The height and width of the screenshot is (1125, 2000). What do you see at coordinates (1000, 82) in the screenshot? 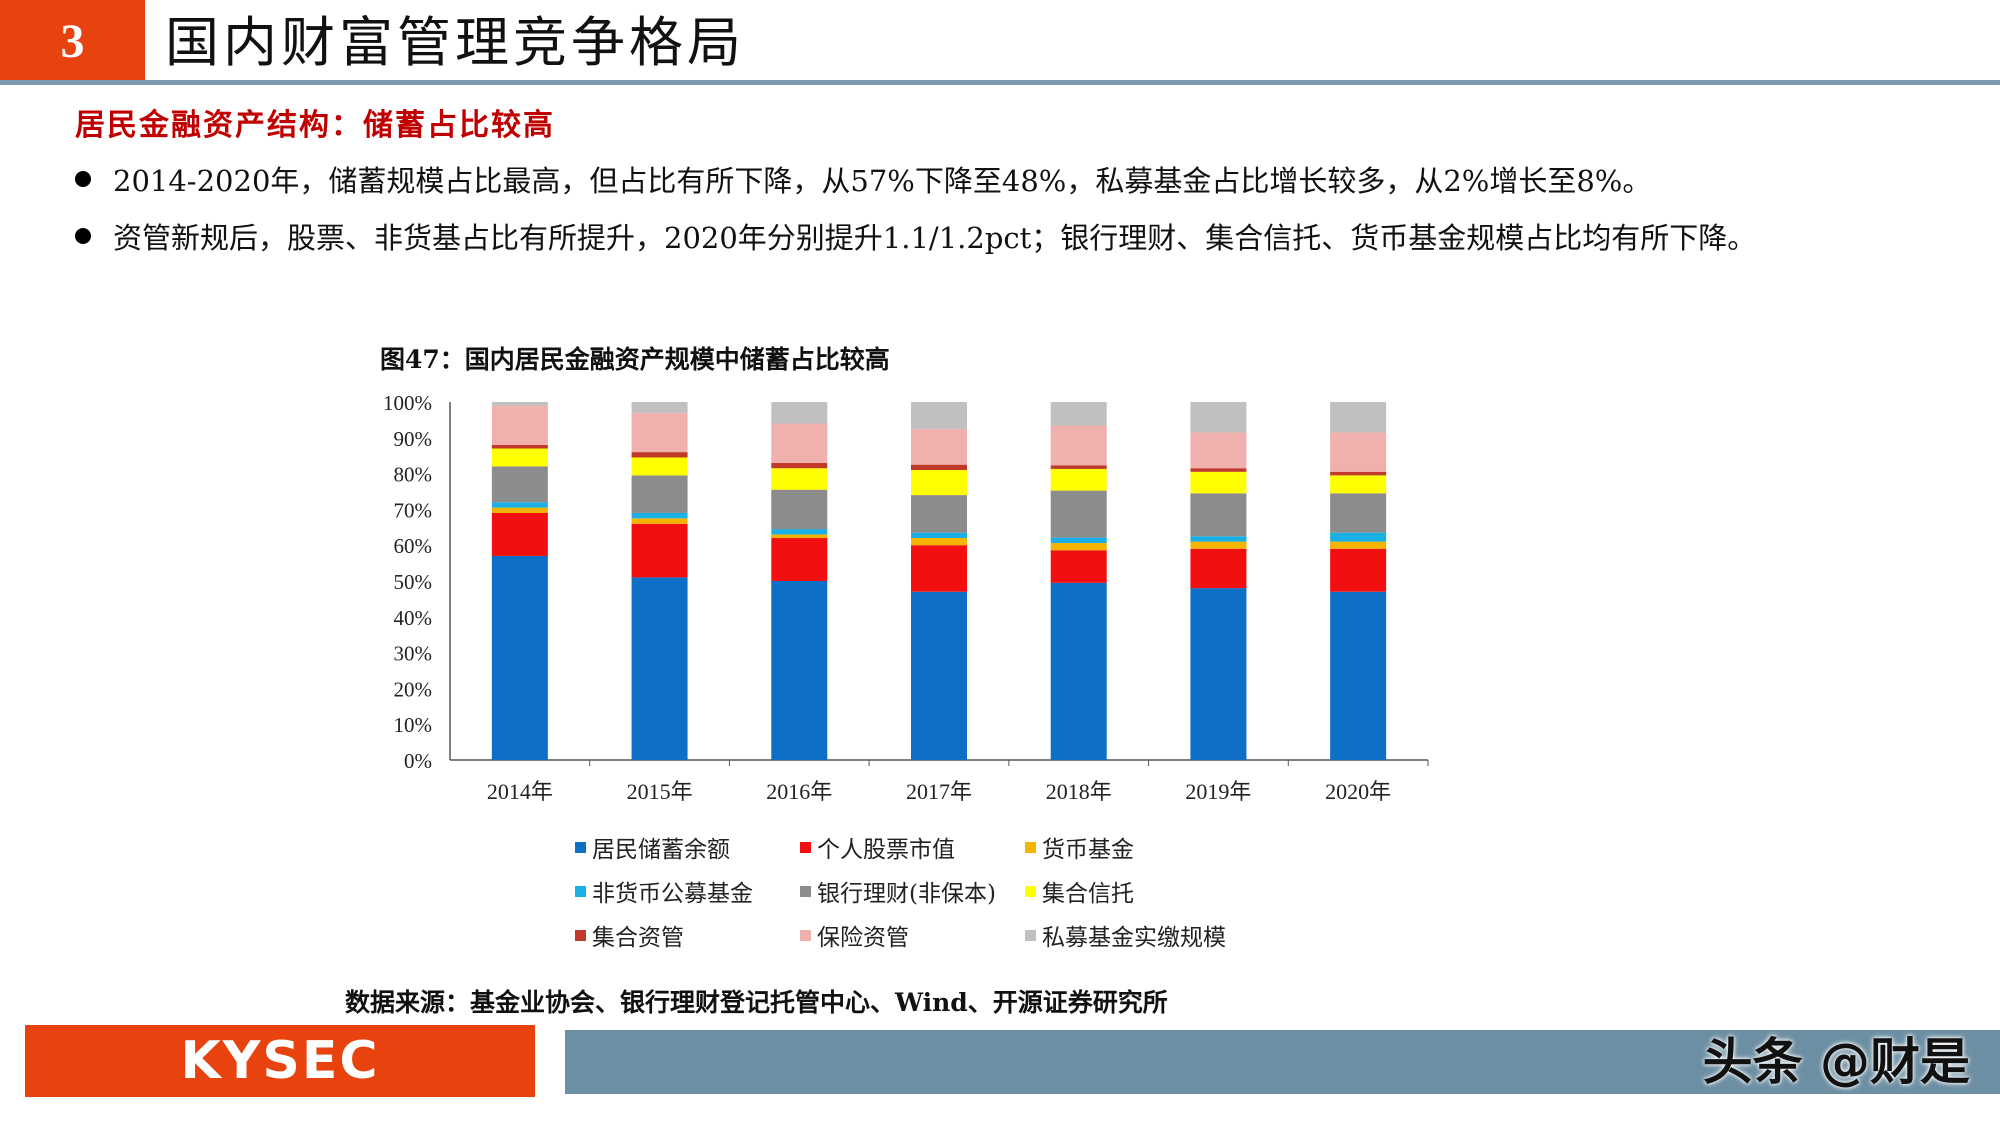
I see `title-divider` at bounding box center [1000, 82].